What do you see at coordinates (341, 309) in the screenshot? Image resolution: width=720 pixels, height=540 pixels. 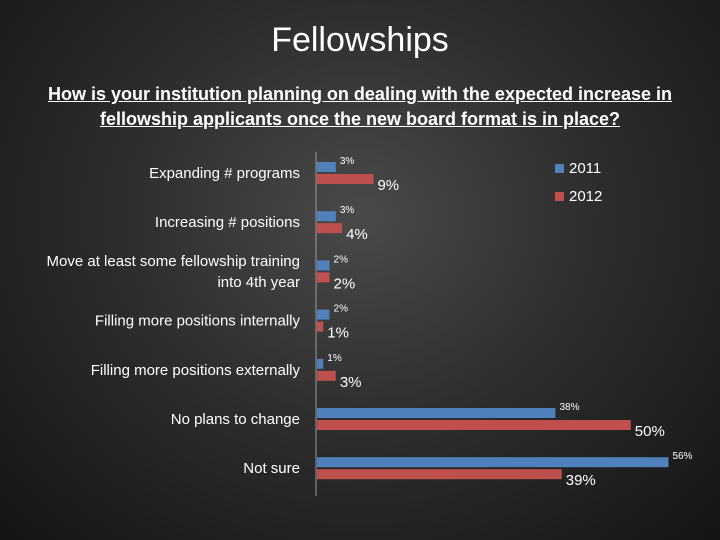 I see `data-label-2011-4: 2%` at bounding box center [341, 309].